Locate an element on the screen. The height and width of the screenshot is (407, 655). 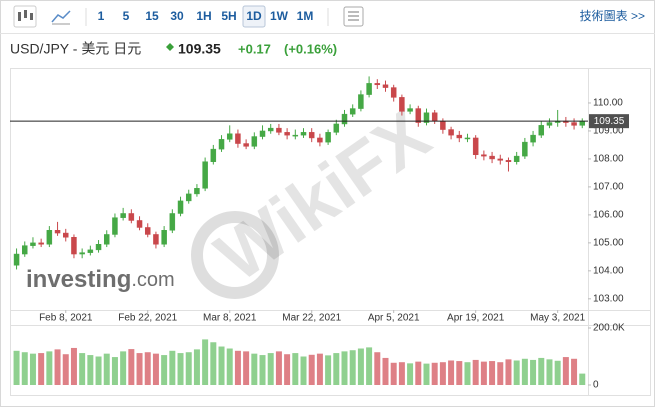
active-button is located at coordinates (254, 16).